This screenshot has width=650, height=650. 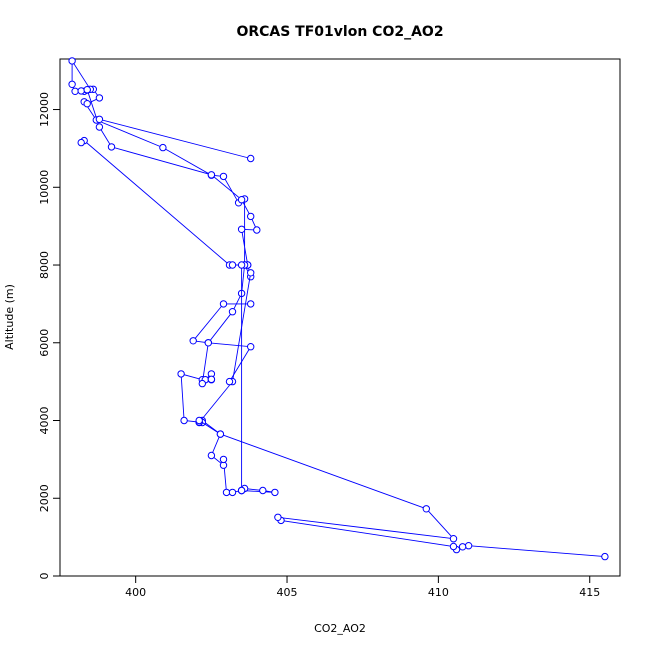 I want to click on x-axis-label: CO2_AO2, so click(x=340, y=628).